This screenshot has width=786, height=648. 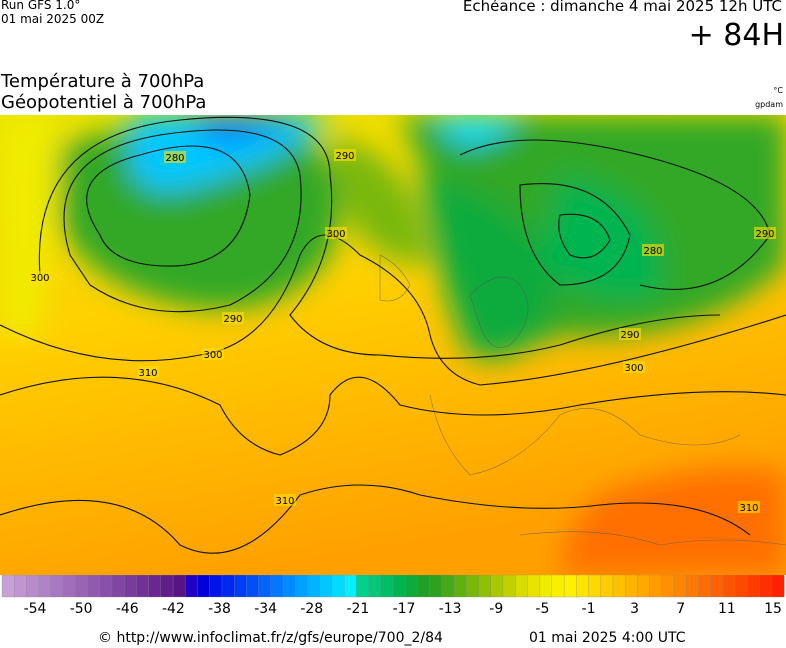 I want to click on scale-label: -21, so click(x=357, y=609).